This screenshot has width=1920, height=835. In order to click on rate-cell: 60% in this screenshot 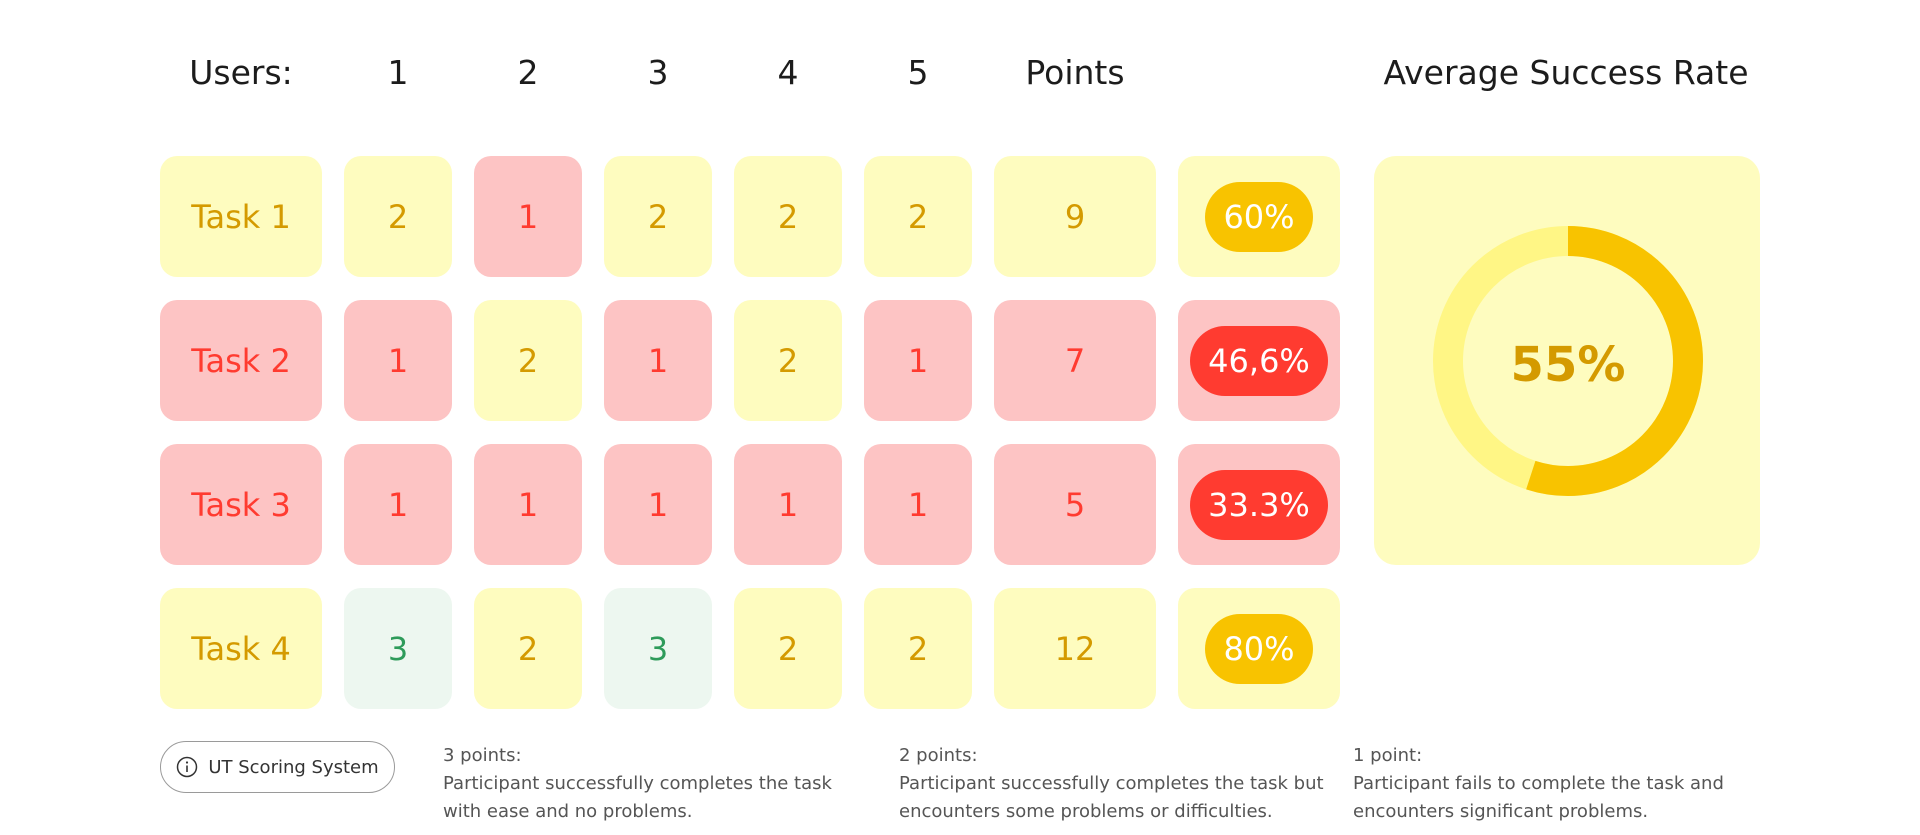, I will do `click(1259, 216)`.